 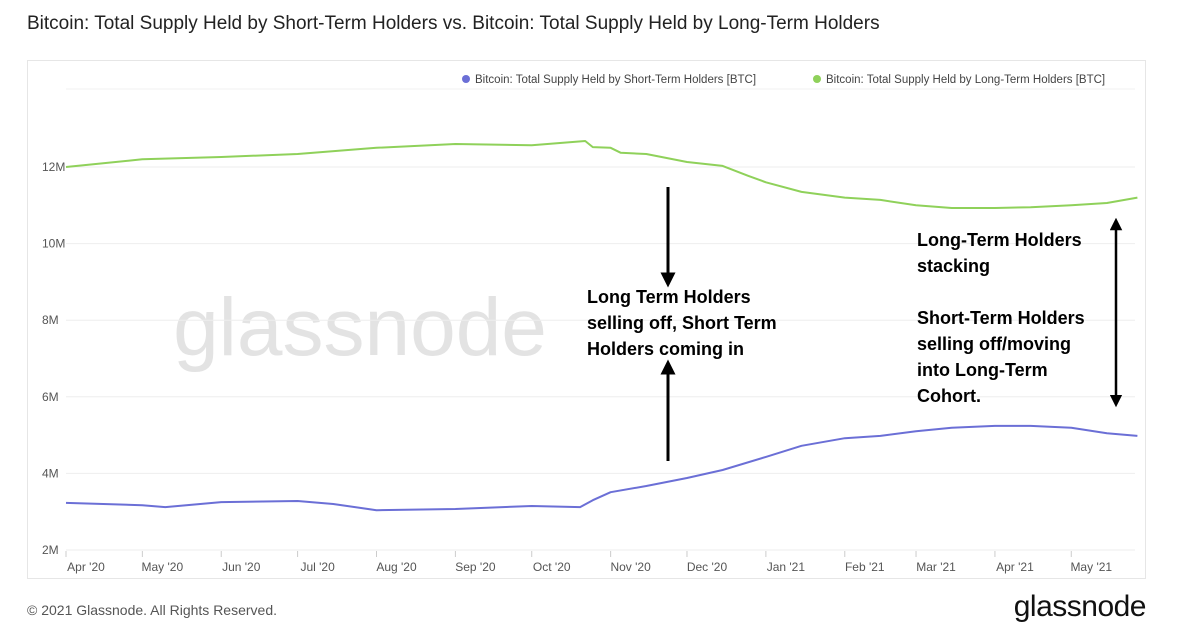 I want to click on annotation-lth-stacking: Long-Term Holders stacking, so click(x=999, y=253).